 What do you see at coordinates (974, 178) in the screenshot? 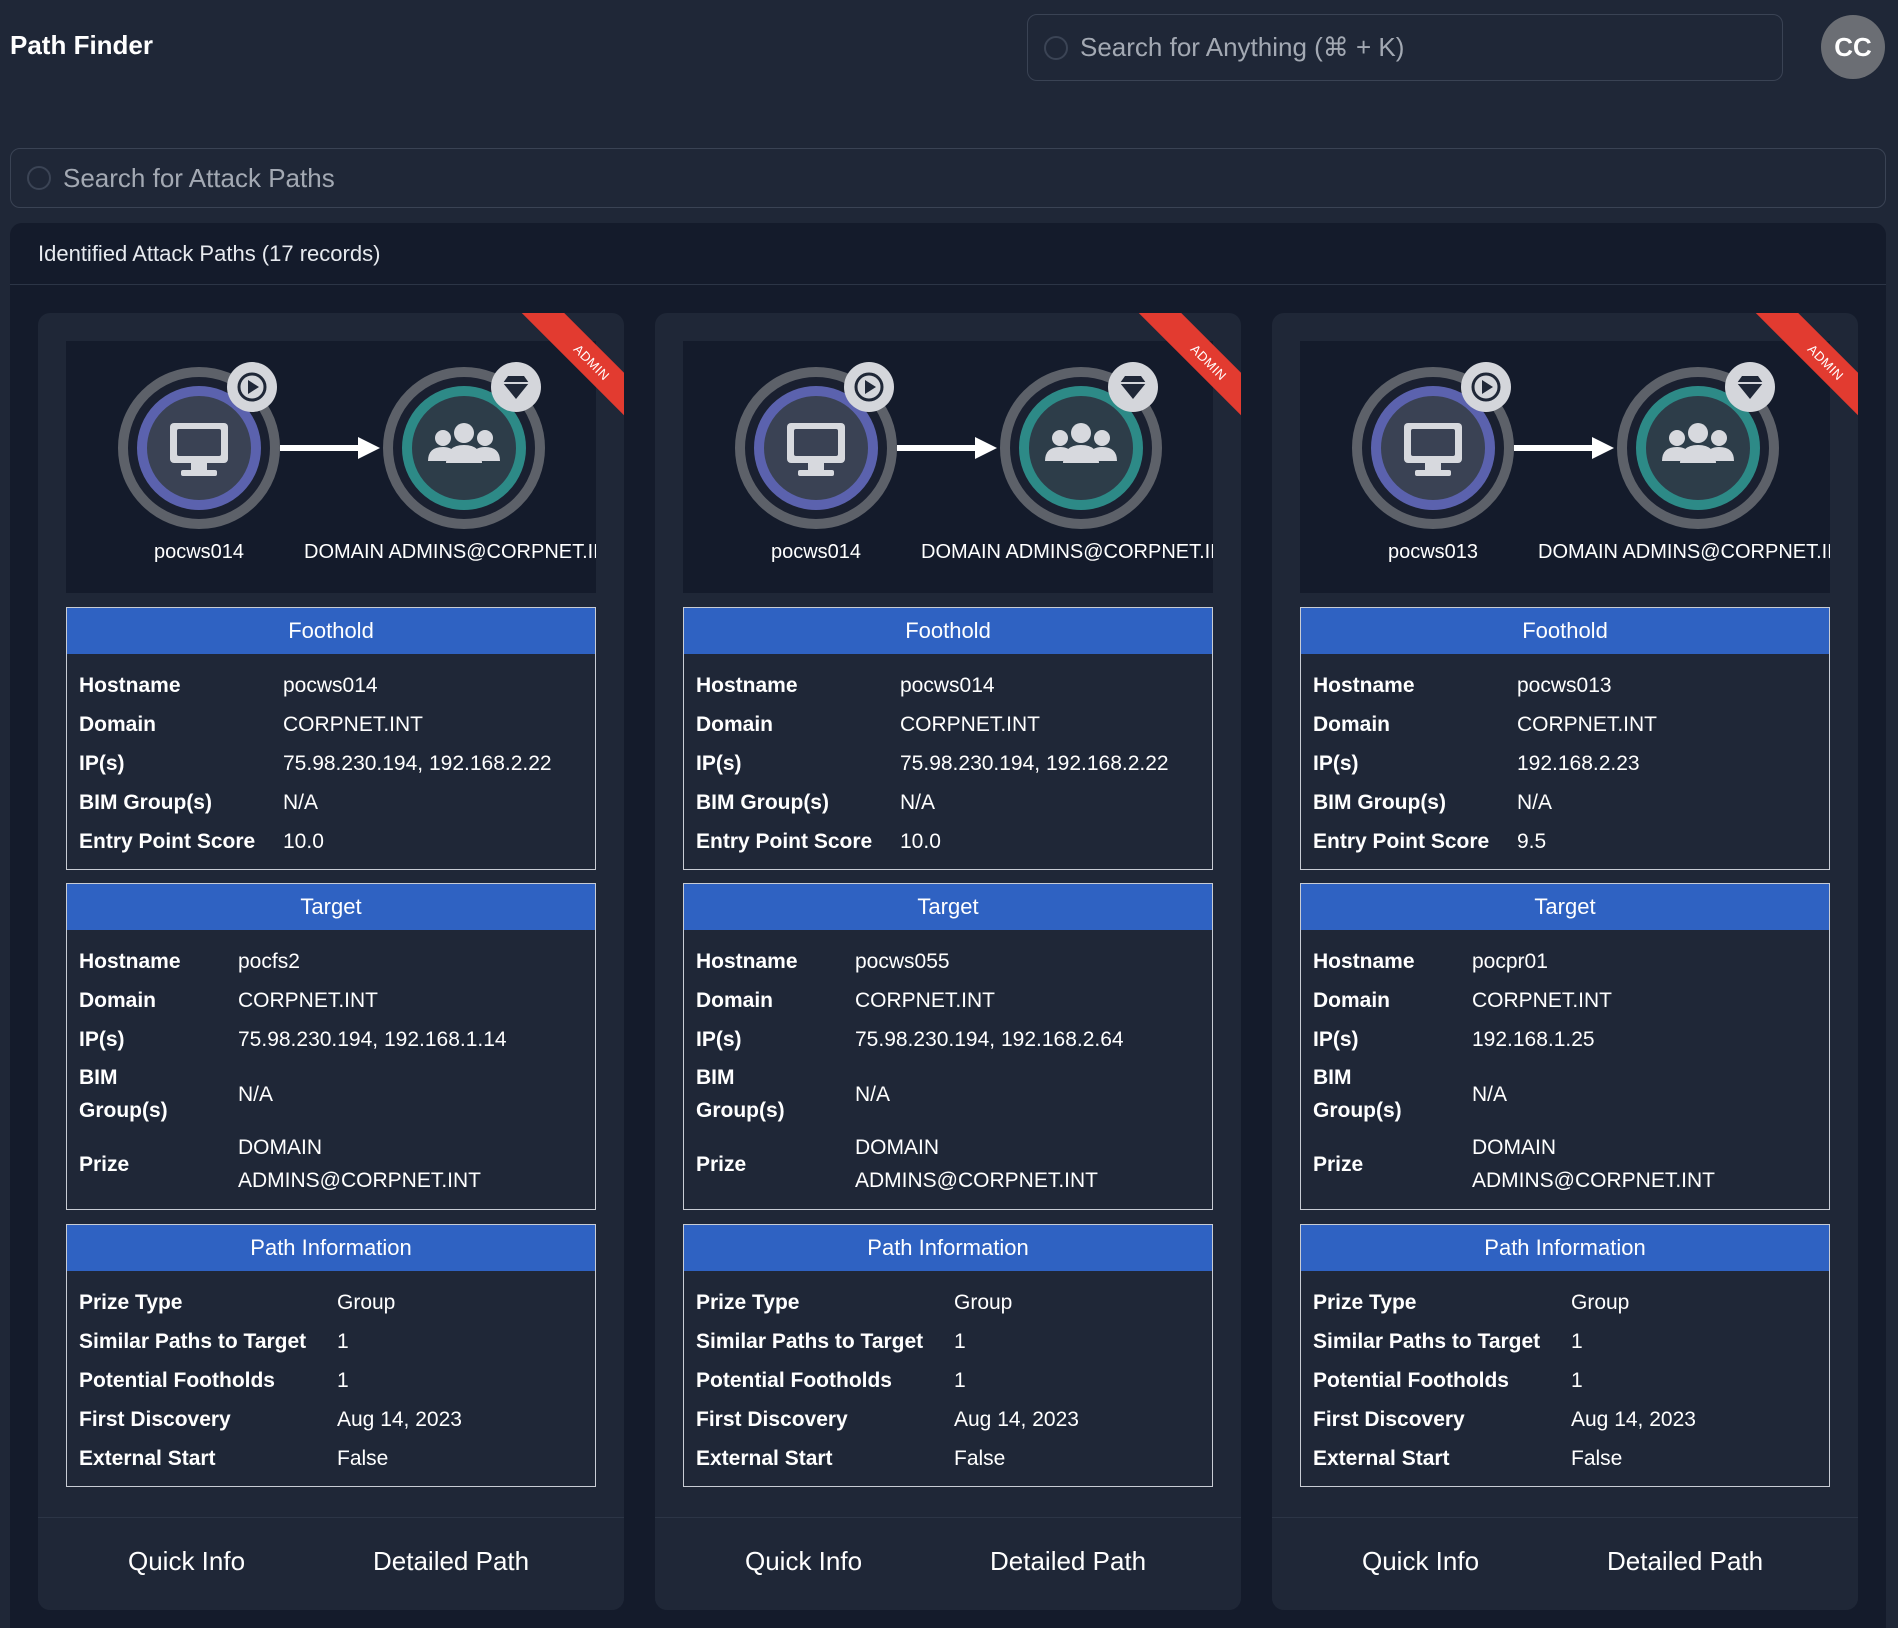
I see `attack-path-search-input` at bounding box center [974, 178].